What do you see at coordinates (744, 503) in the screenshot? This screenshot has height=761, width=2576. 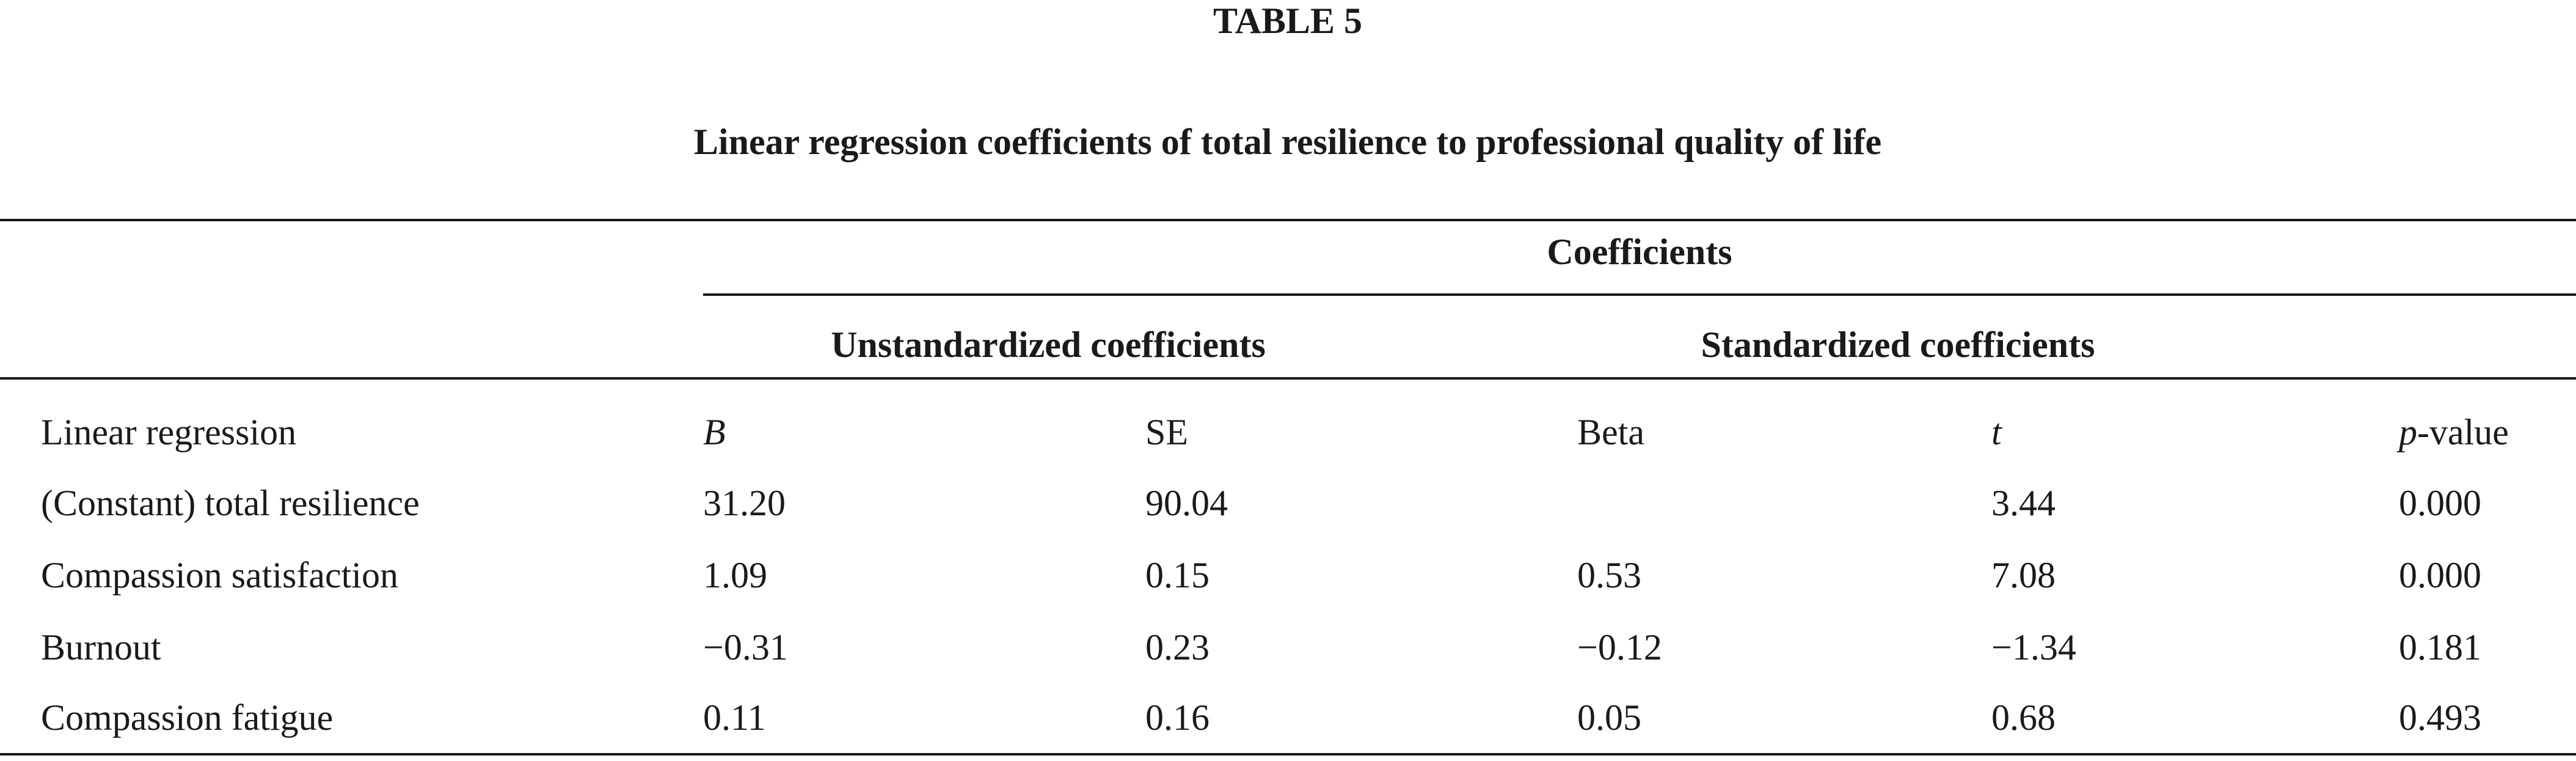 I see `table-cell: 31.20` at bounding box center [744, 503].